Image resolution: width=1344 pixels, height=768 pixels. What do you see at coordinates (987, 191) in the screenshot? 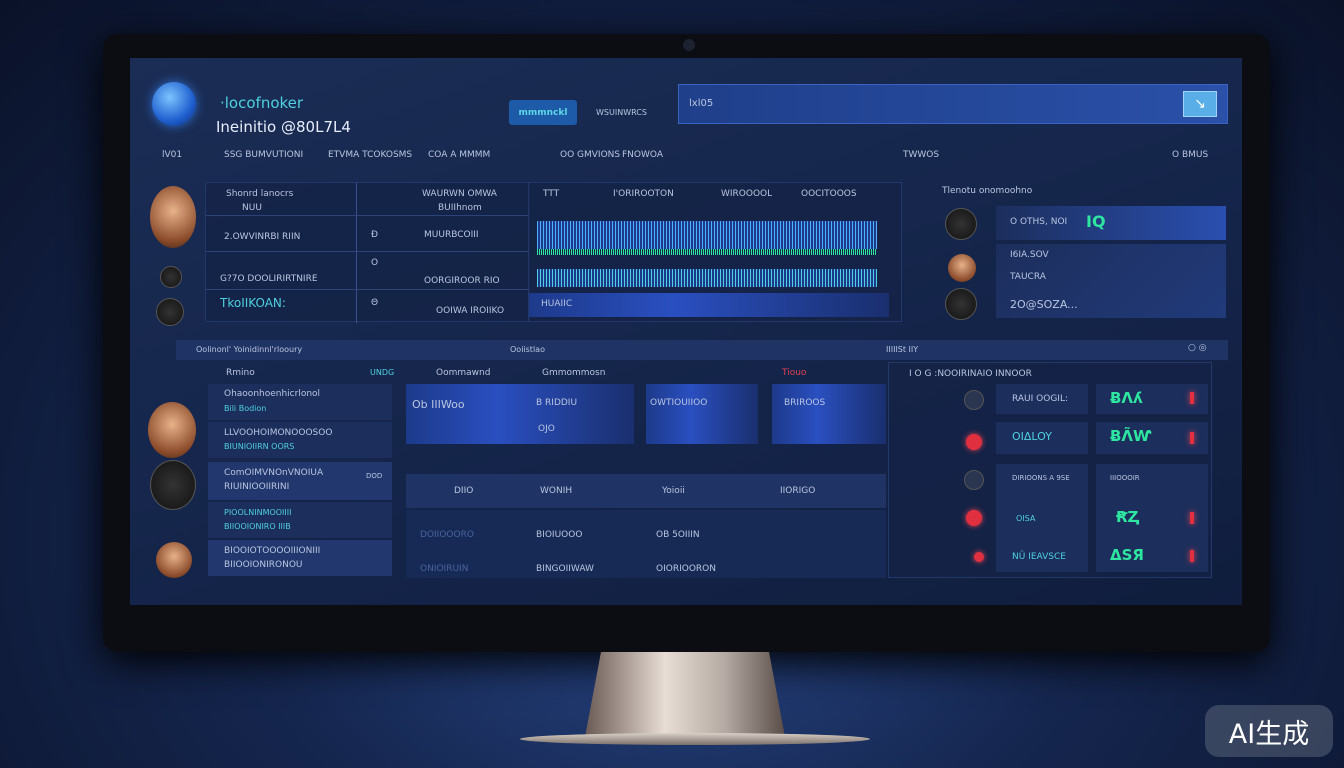
I see `right-panel-title: Tlenotu onomoohno` at bounding box center [987, 191].